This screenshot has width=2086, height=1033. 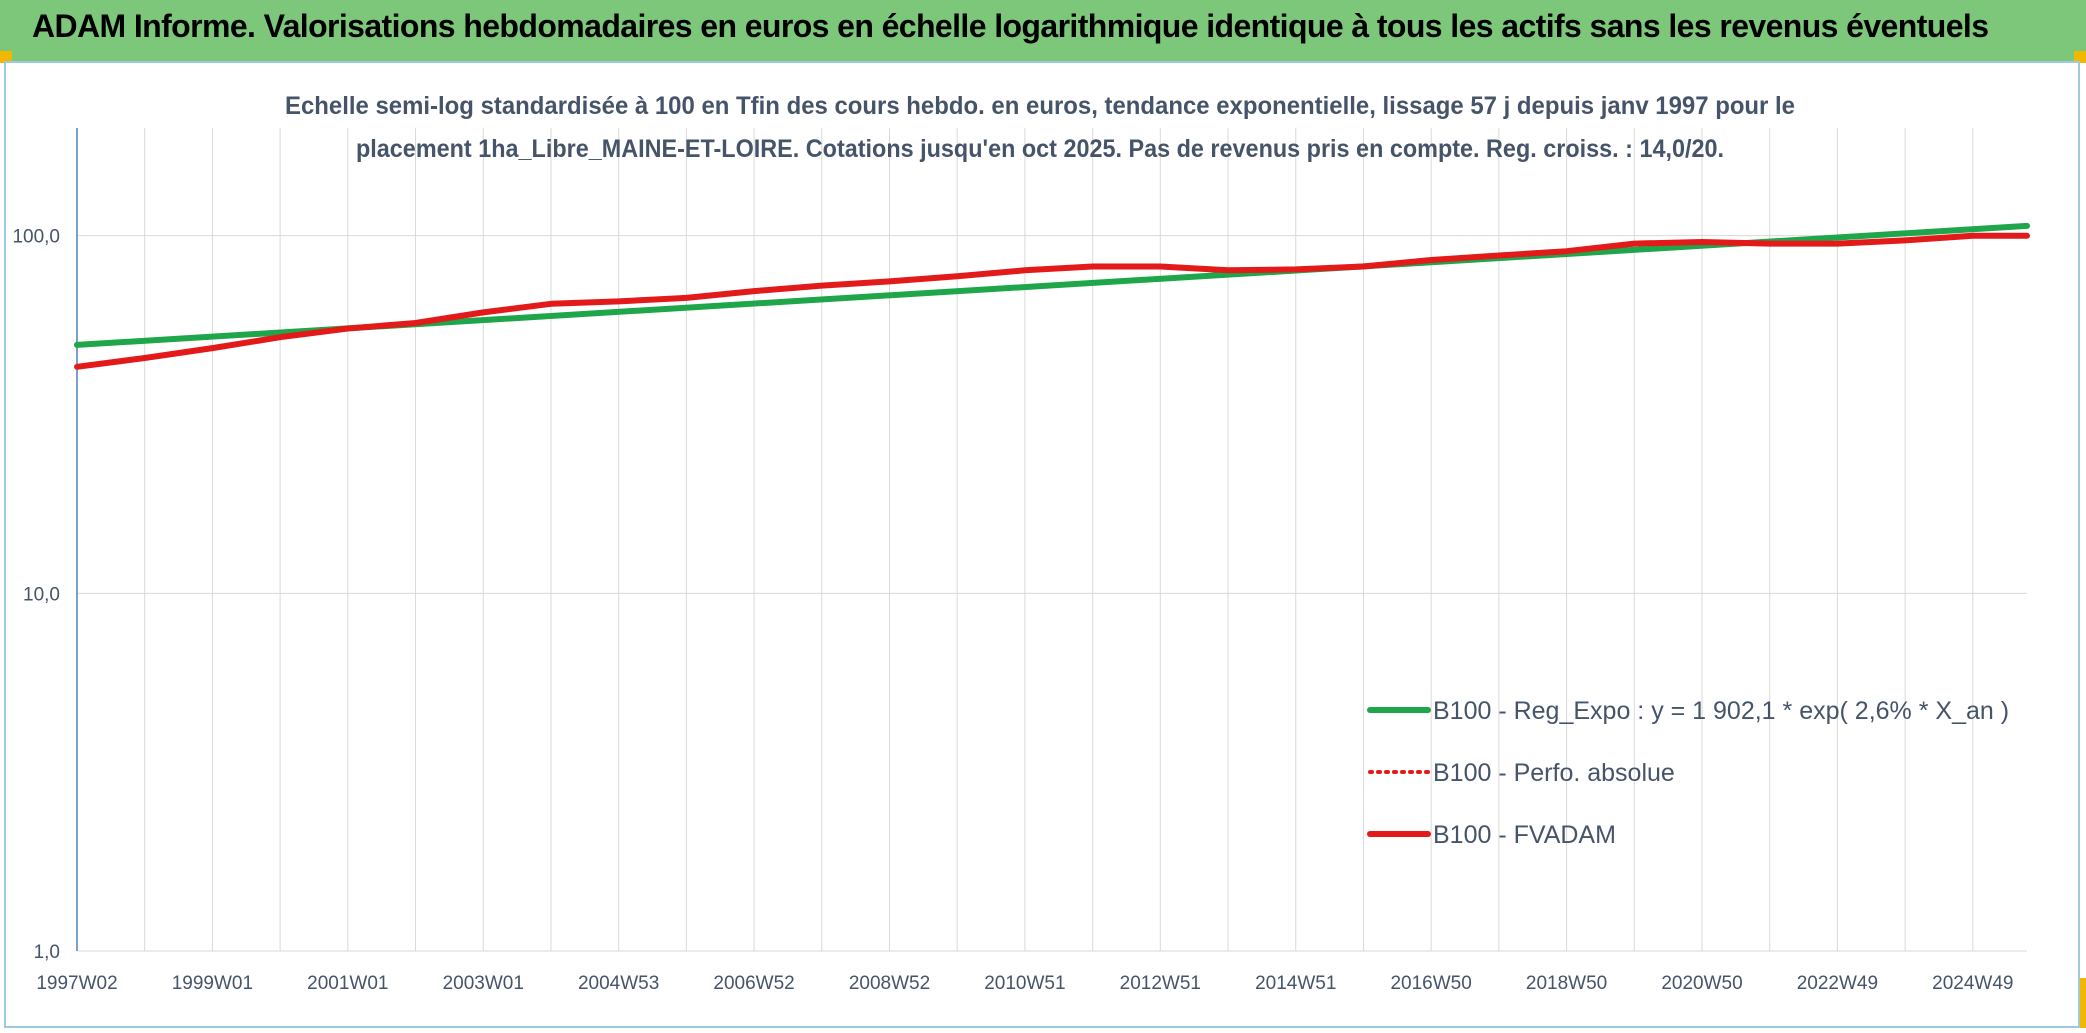 What do you see at coordinates (1566, 983) in the screenshot?
I see `x-tick-label: 2018W50` at bounding box center [1566, 983].